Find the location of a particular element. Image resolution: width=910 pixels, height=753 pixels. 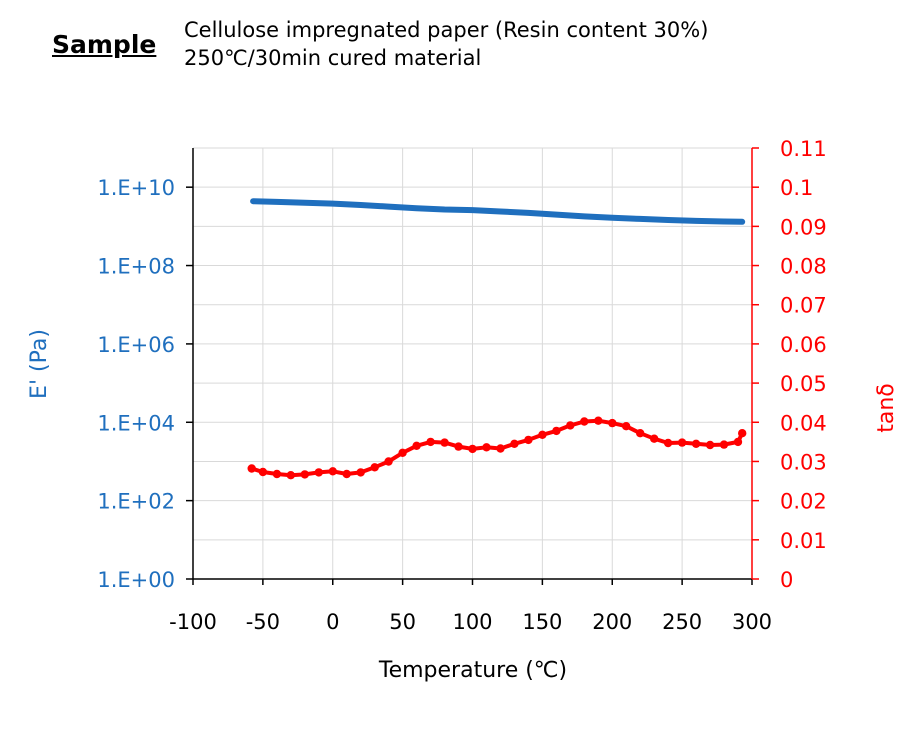

x-tick-label: -100 is located at coordinates (193, 622).